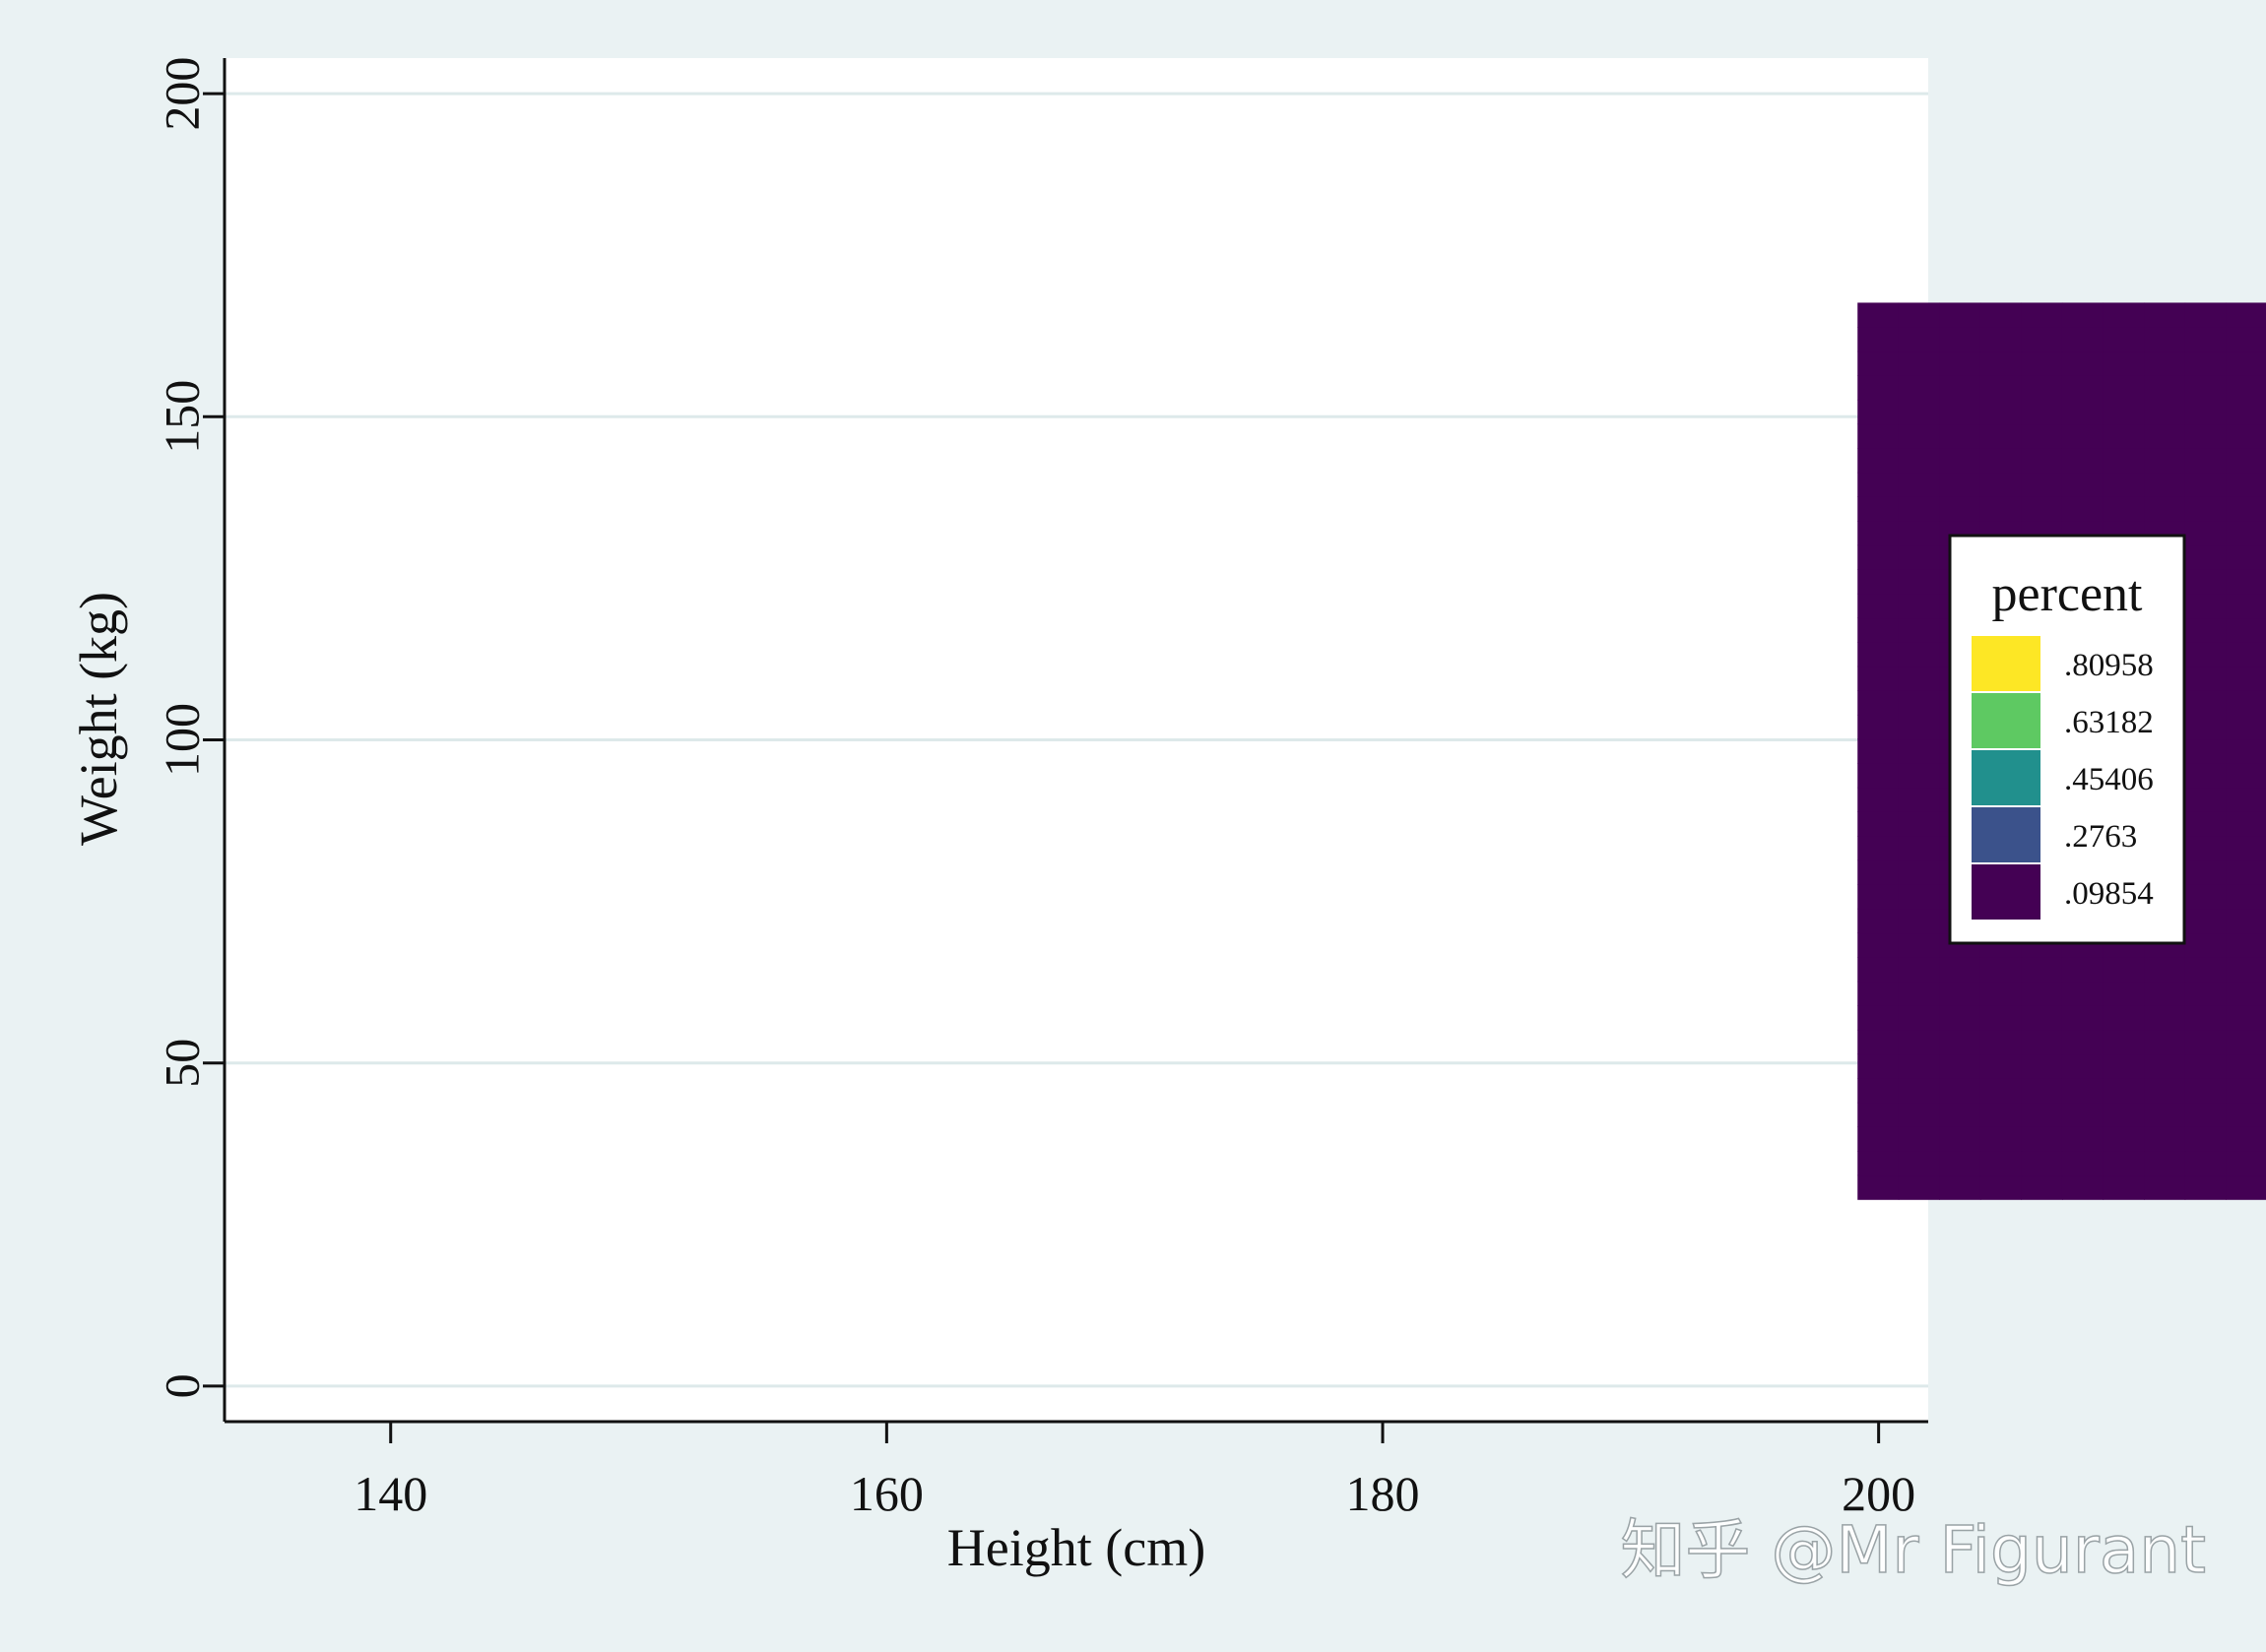  Describe the element at coordinates (2109, 894) in the screenshot. I see `legend-label: .09854` at that location.